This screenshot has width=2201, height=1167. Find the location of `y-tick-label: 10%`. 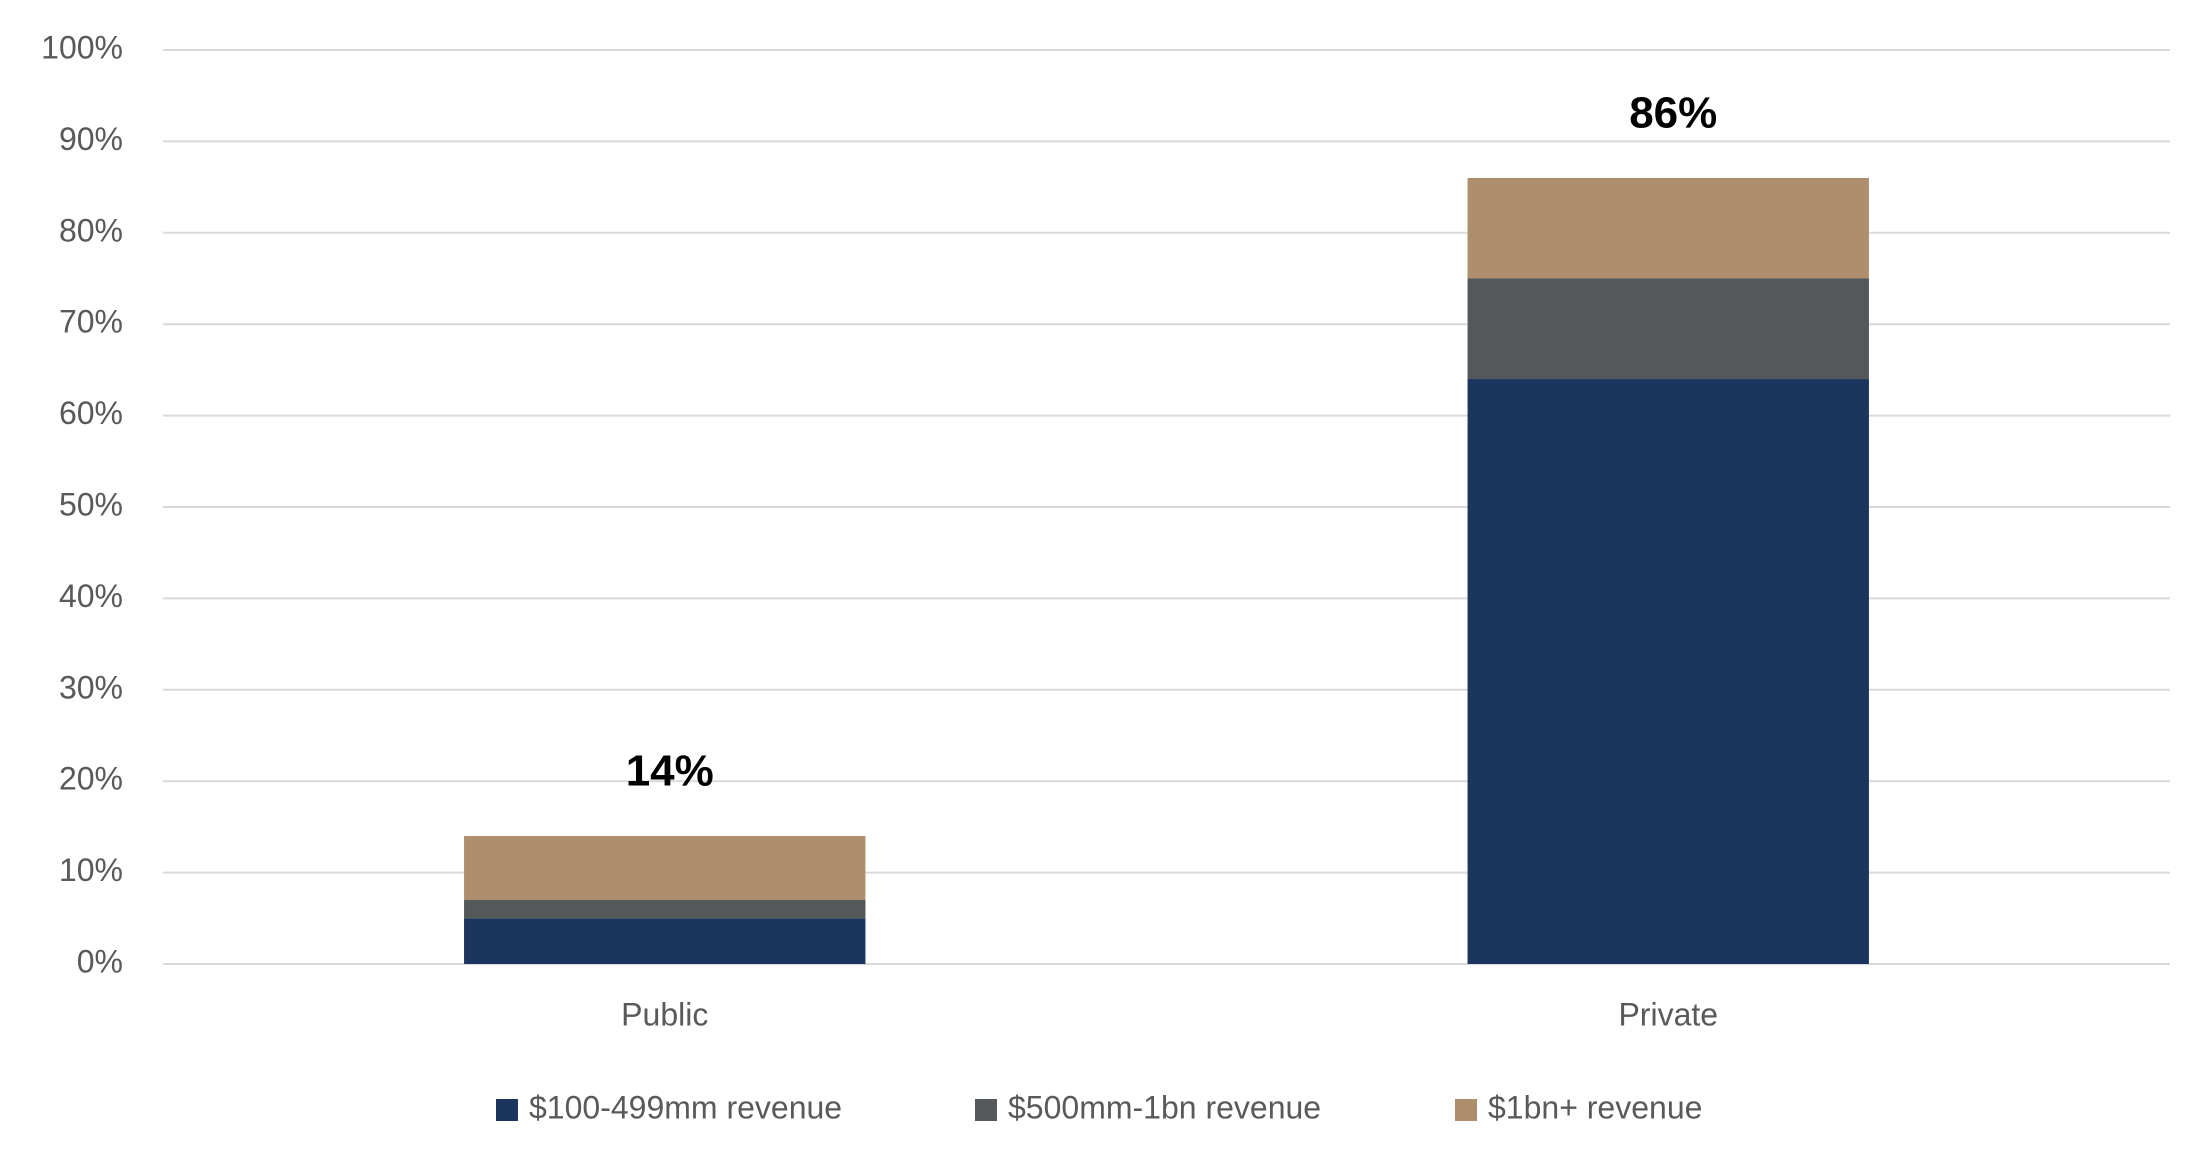

y-tick-label: 10% is located at coordinates (91, 870).